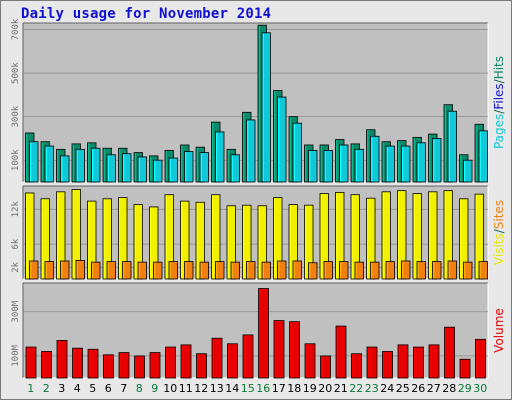 The height and width of the screenshot is (400, 512). I want to click on bar-sites-day-19-highlight, so click(310, 271).